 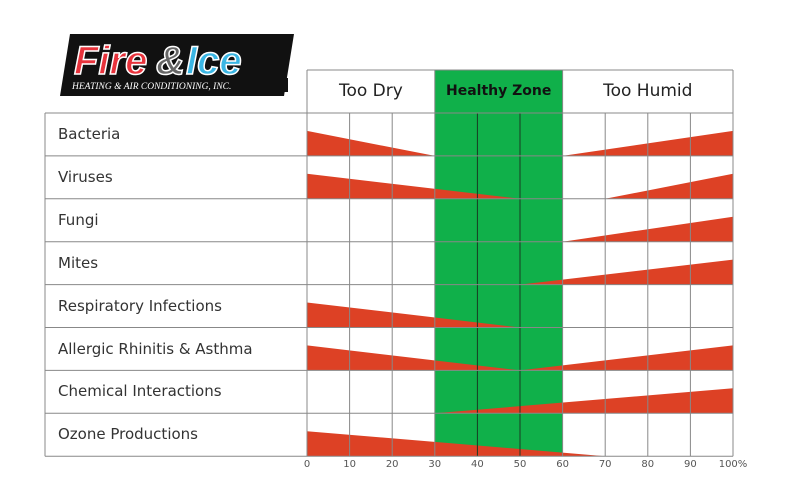 What do you see at coordinates (89, 134) in the screenshot?
I see `row-label: Bacteria` at bounding box center [89, 134].